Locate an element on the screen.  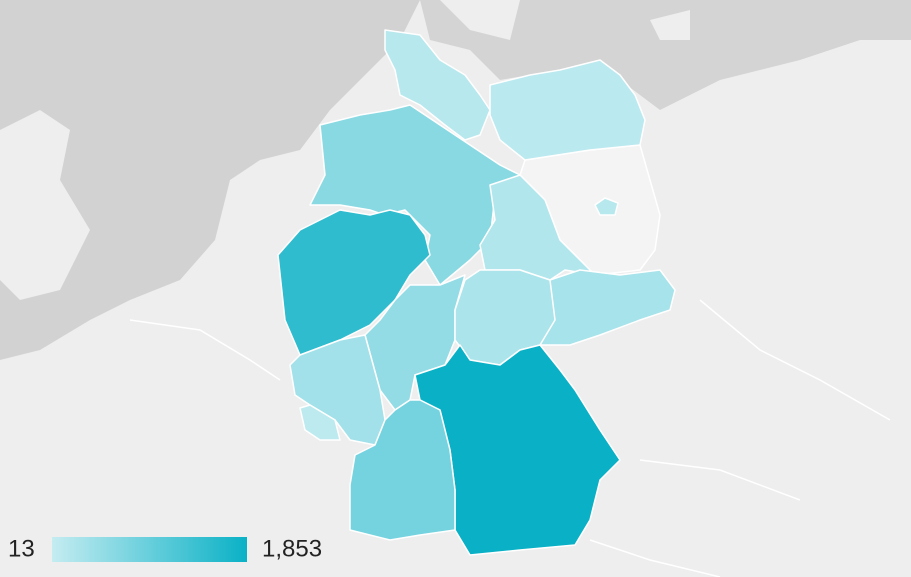
islands is located at coordinates (565, 20).